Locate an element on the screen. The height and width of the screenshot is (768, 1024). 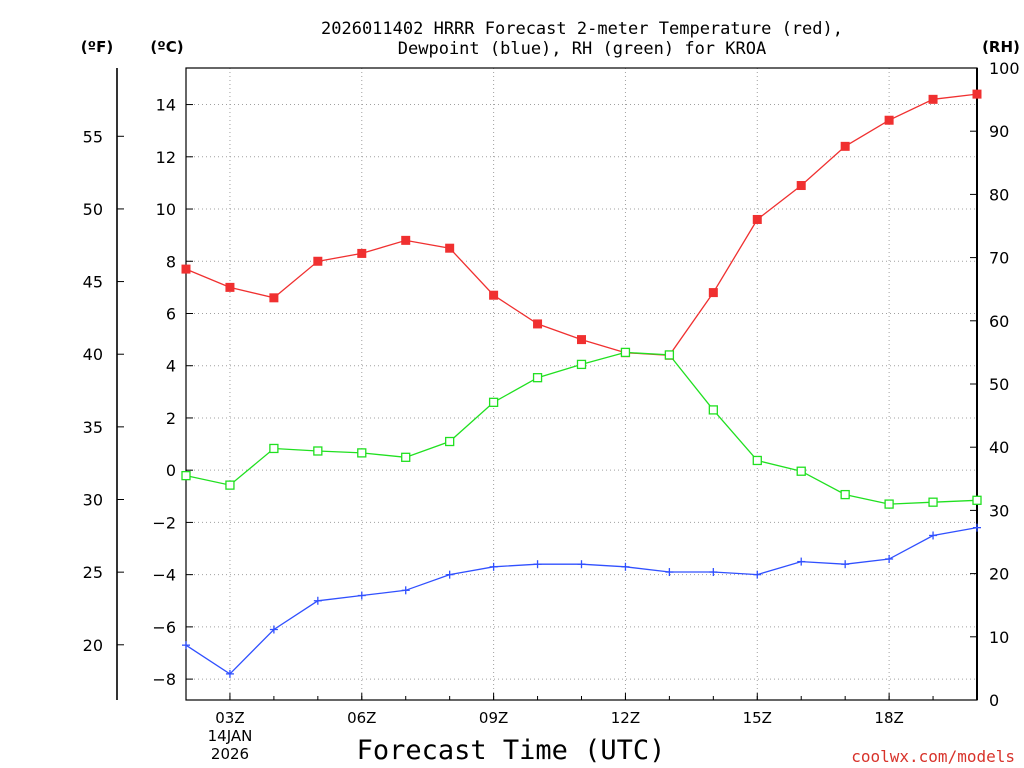
celsius-tick-label: 6 is located at coordinates (171, 313).